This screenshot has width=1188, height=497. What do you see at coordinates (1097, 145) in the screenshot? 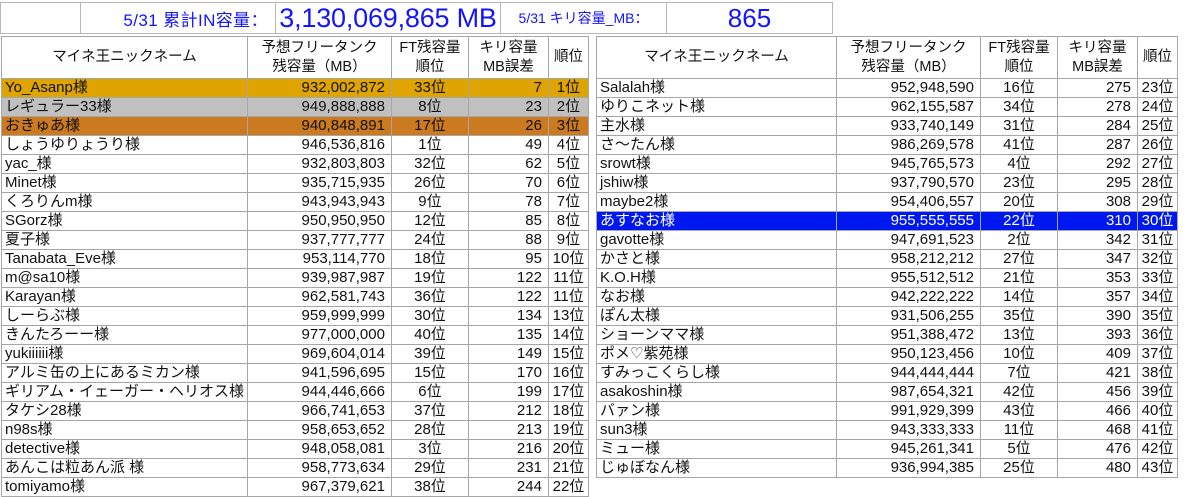
I see `cell-error: 287` at bounding box center [1097, 145].